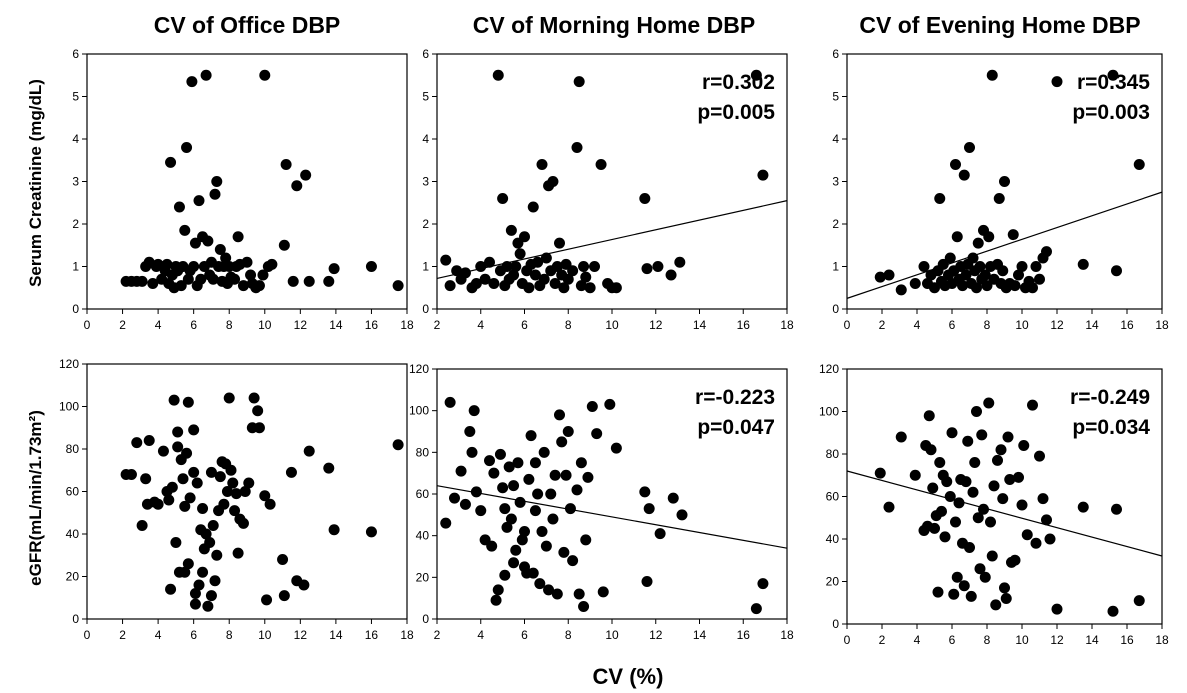 The width and height of the screenshot is (1187, 693). What do you see at coordinates (1022, 325) in the screenshot?
I see `x-tick-label: 10` at bounding box center [1022, 325].